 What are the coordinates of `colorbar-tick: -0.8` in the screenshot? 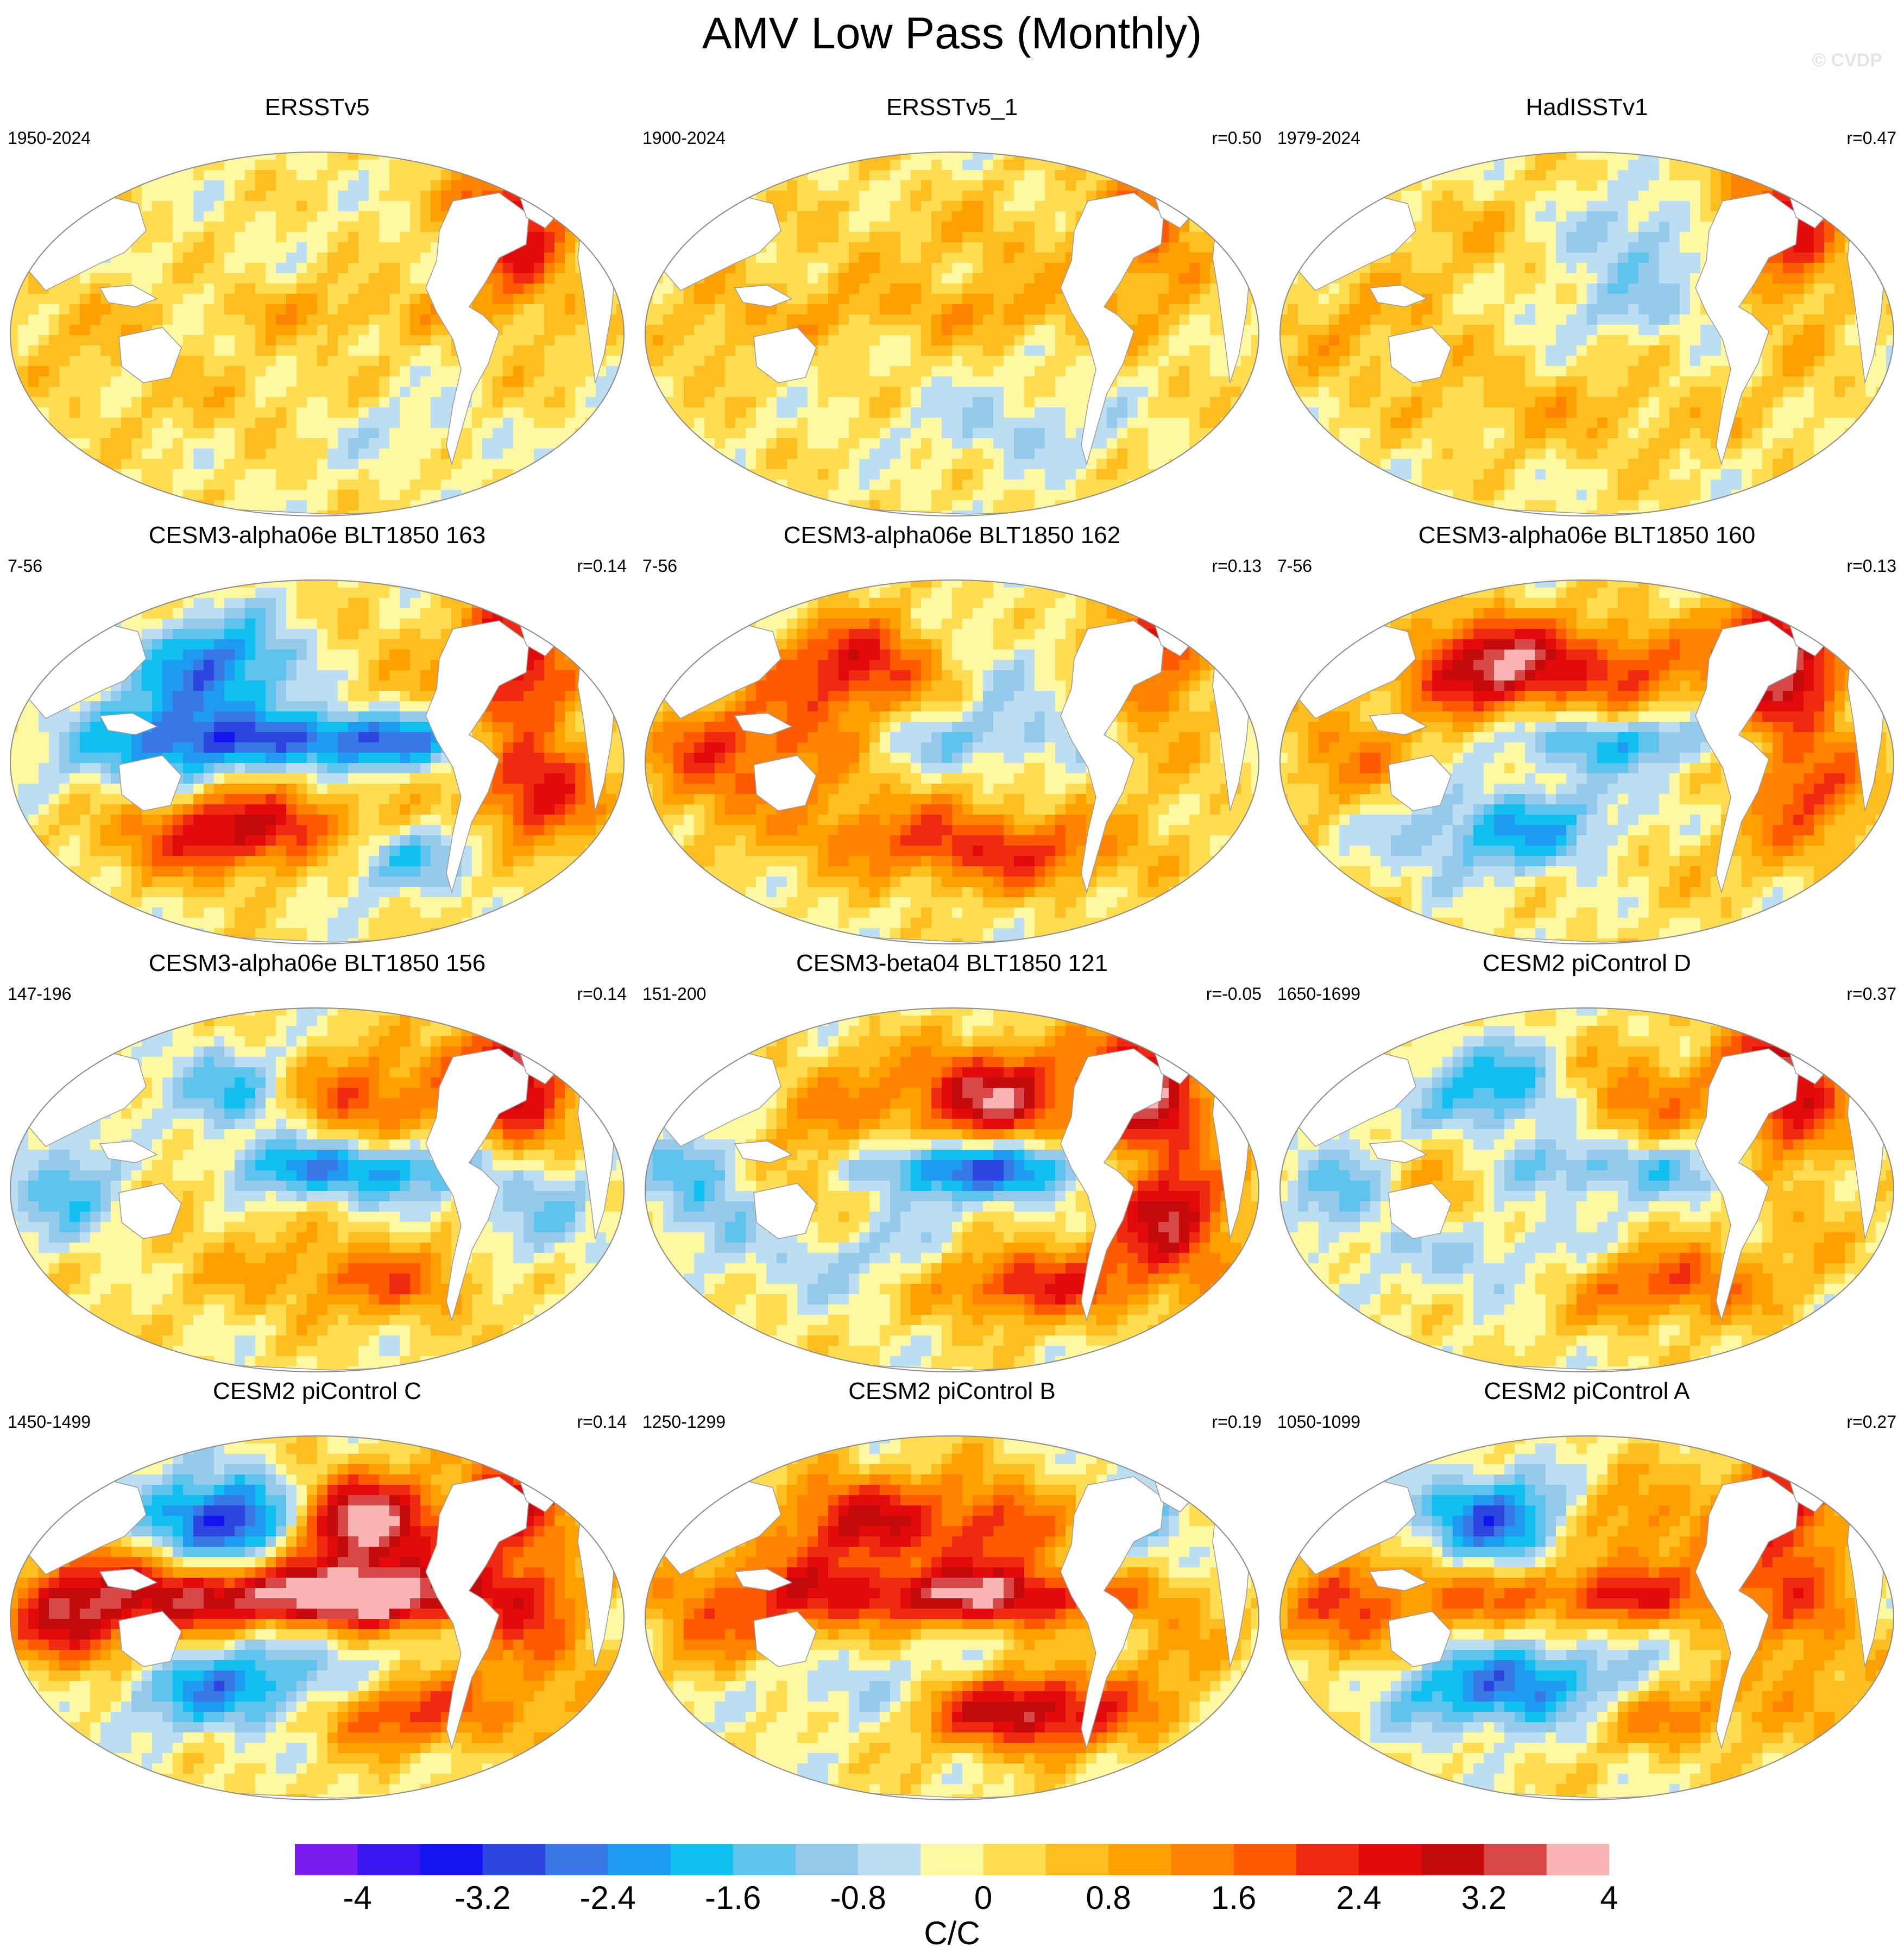 It's located at (858, 1898).